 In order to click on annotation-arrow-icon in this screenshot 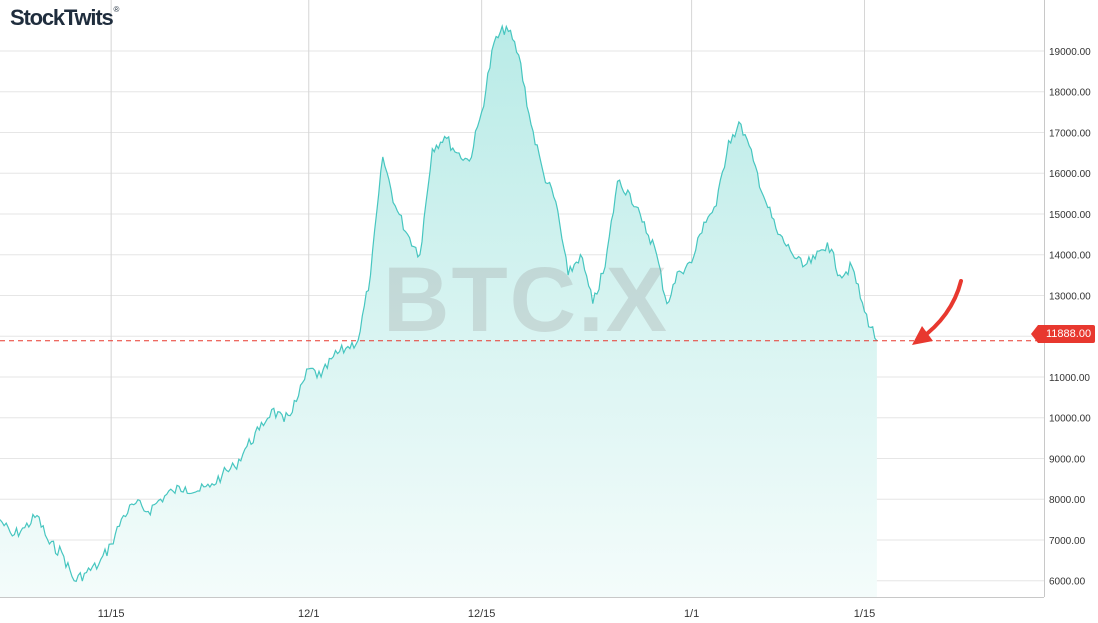, I will do `click(937, 312)`.